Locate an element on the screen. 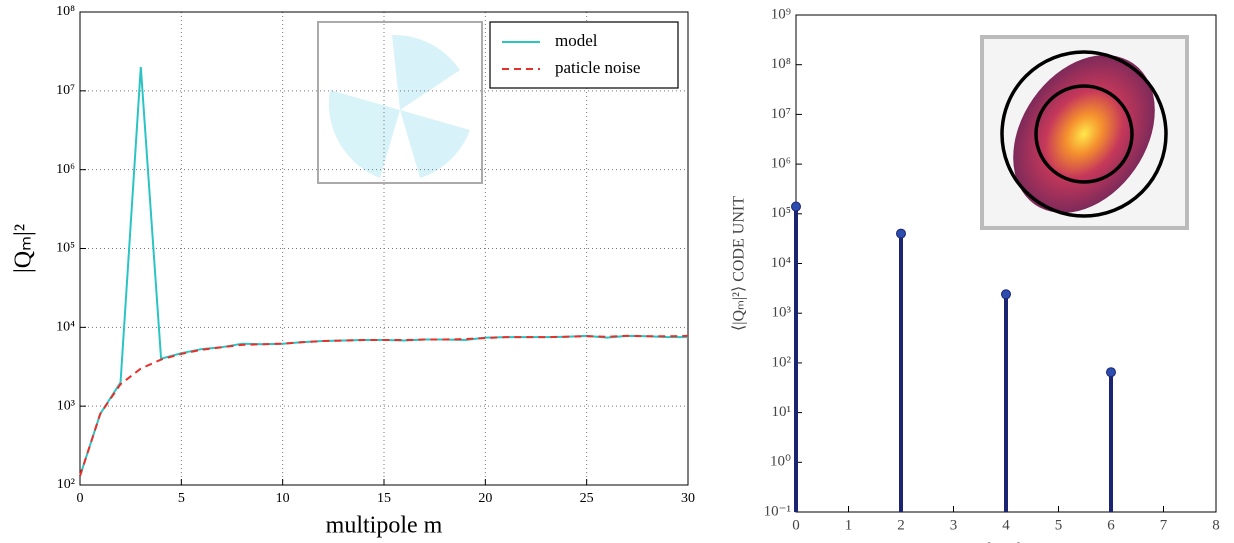 The image size is (1234, 543). y-axis-label: |Qₘ|² is located at coordinates (24, 248).